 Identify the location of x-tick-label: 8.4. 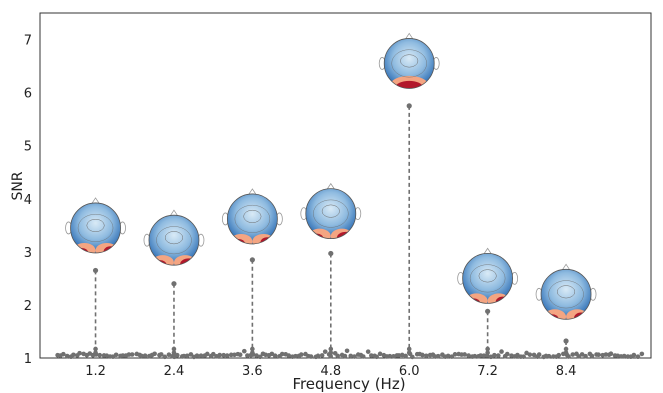
(566, 371).